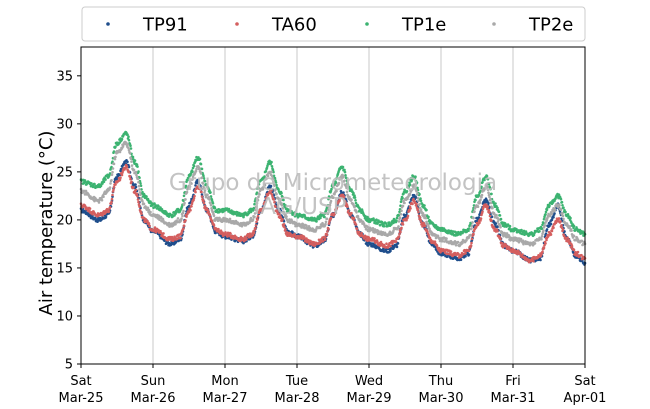 This screenshot has width=650, height=409. I want to click on y-tick-label: 25, so click(64, 172).